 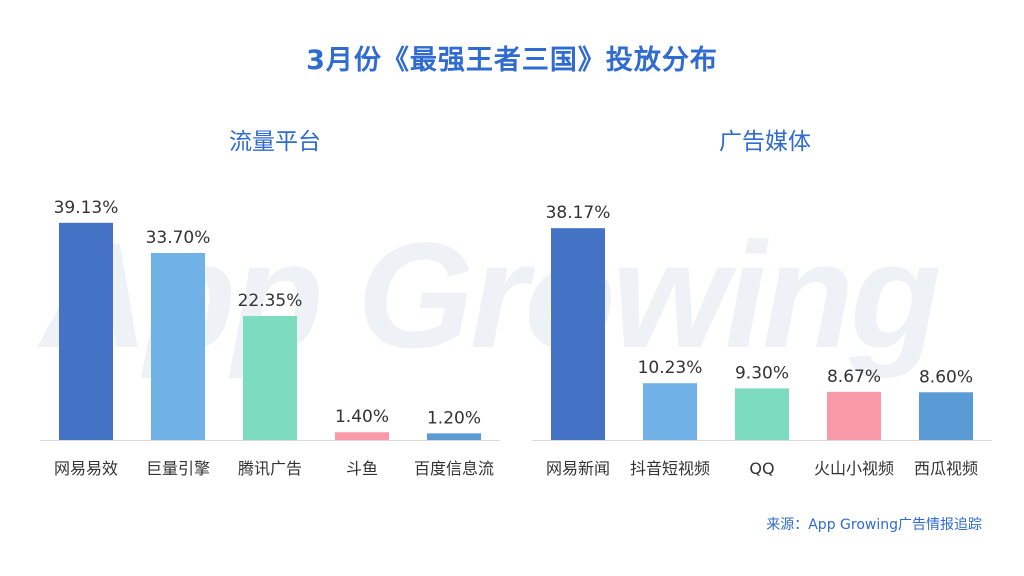 What do you see at coordinates (946, 377) in the screenshot?
I see `value-label: 8.60%` at bounding box center [946, 377].